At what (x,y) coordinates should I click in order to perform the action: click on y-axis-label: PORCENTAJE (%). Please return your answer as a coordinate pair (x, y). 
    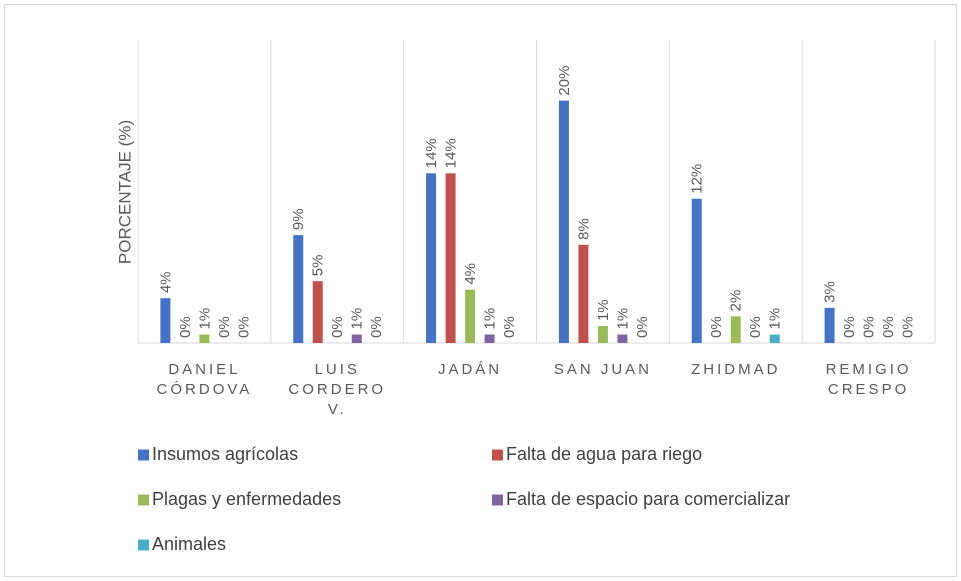
    Looking at the image, I should click on (124, 192).